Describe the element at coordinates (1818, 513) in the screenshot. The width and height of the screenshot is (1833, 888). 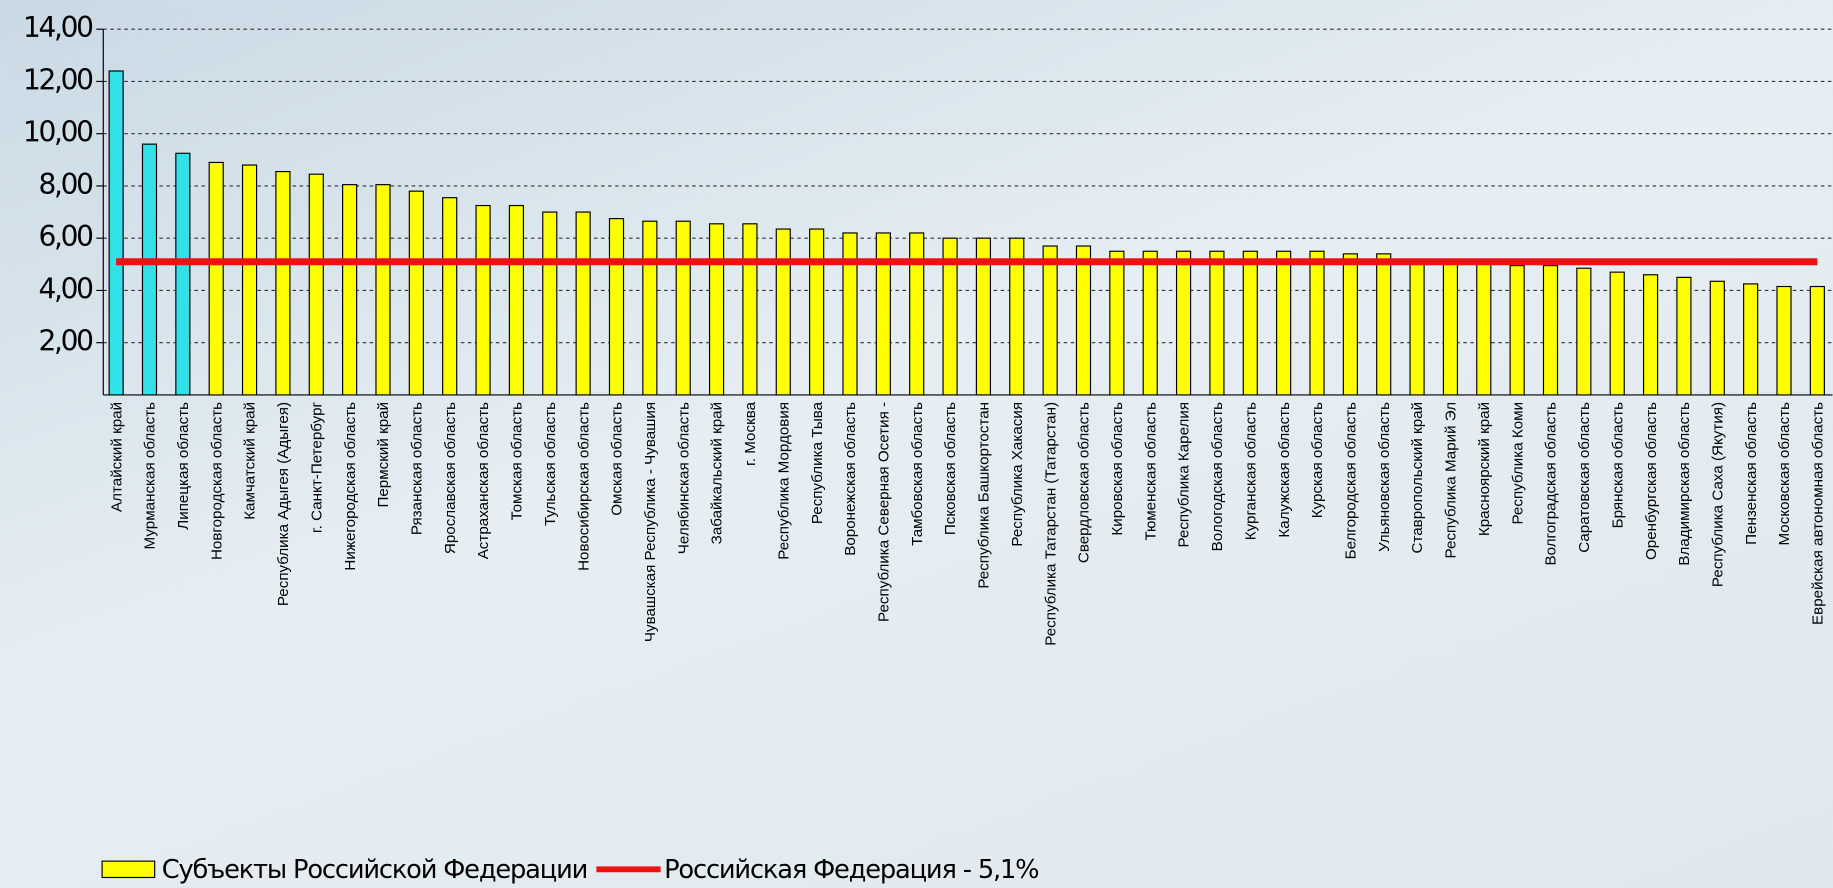
I see `x-tick-label: Еврейская автономная область` at that location.